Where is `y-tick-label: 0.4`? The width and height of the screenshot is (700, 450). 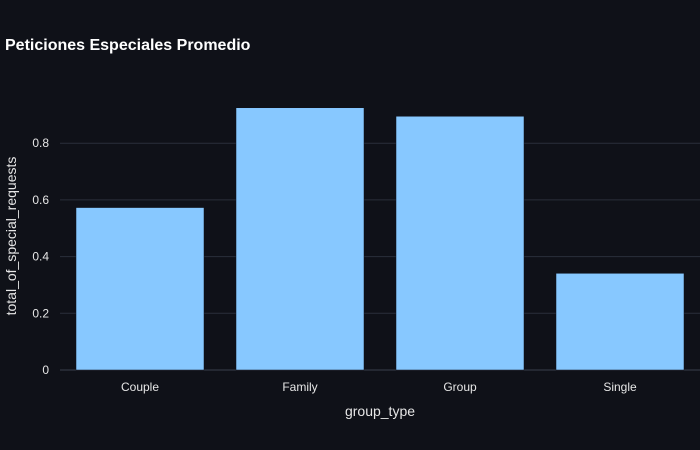
y-tick-label: 0.4 is located at coordinates (40, 257).